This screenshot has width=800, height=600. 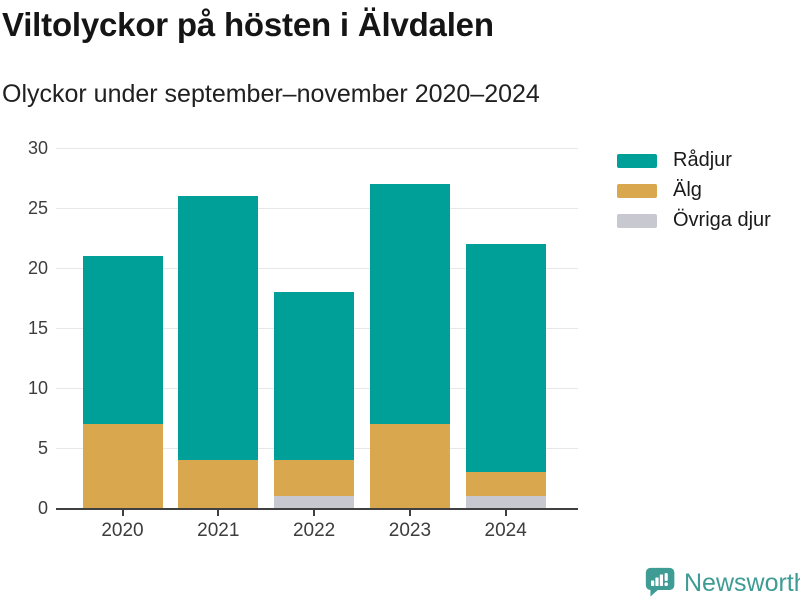 I want to click on x-axis-tick-label: 2024, so click(x=505, y=530).